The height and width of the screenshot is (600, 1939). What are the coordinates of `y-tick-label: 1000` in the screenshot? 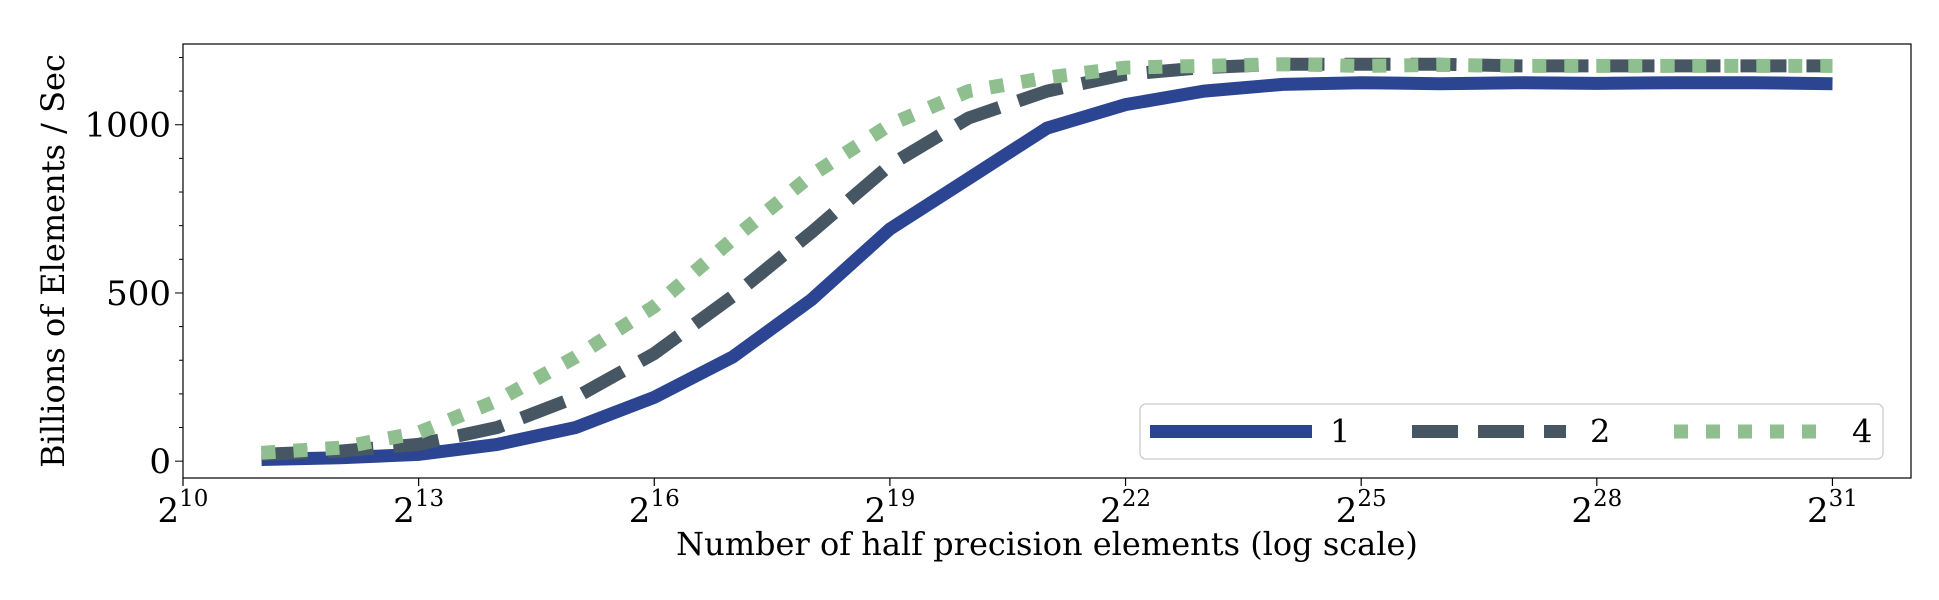 It's located at (127, 126).